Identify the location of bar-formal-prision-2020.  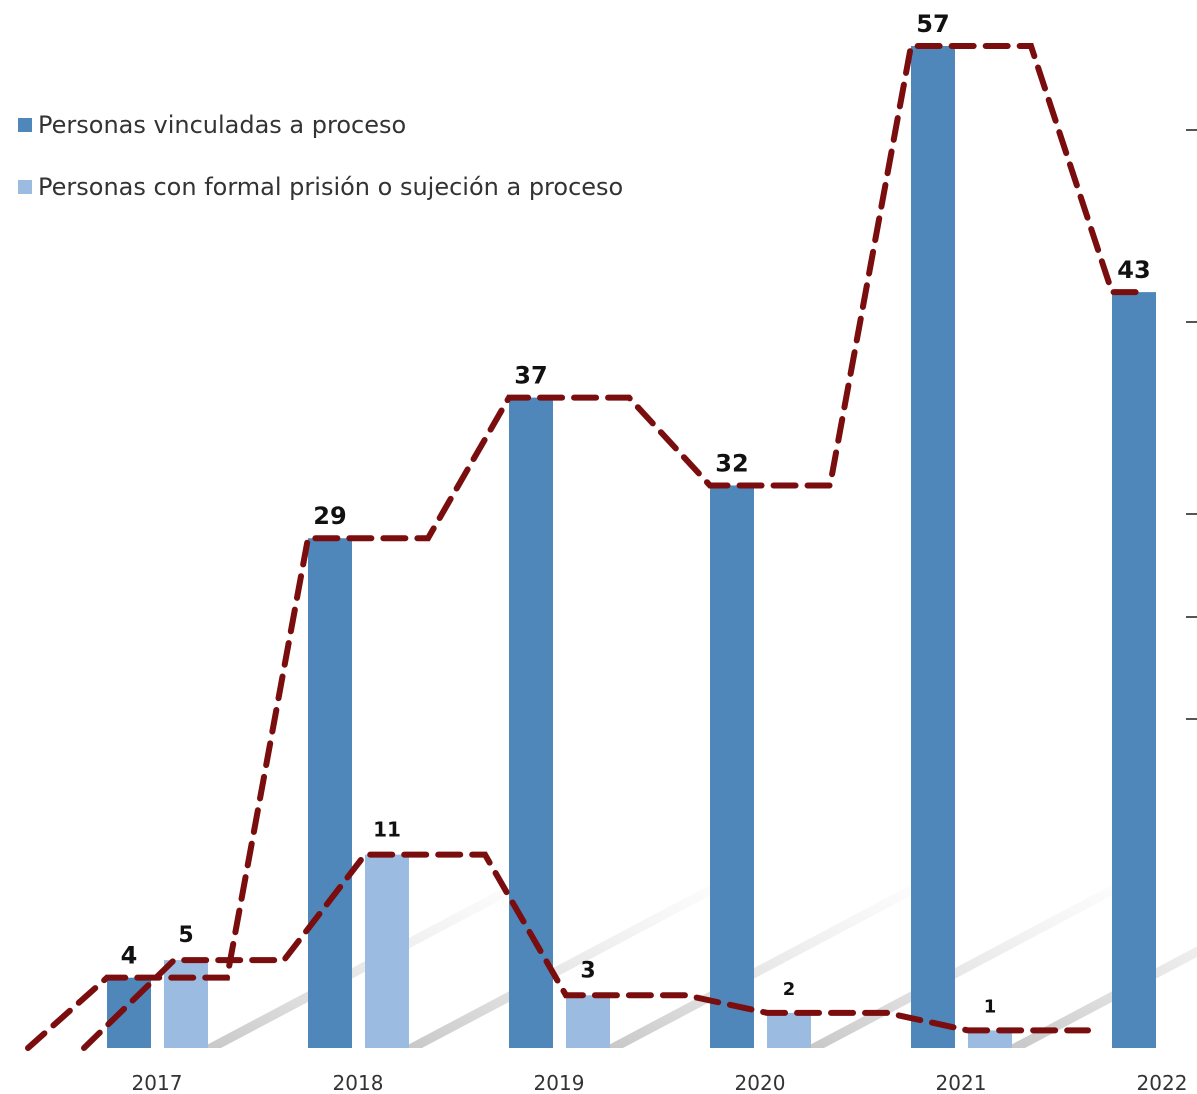
(789, 1030).